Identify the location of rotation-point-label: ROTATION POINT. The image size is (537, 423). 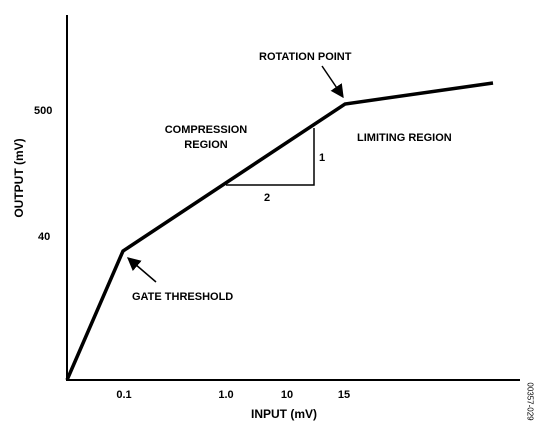
(305, 57).